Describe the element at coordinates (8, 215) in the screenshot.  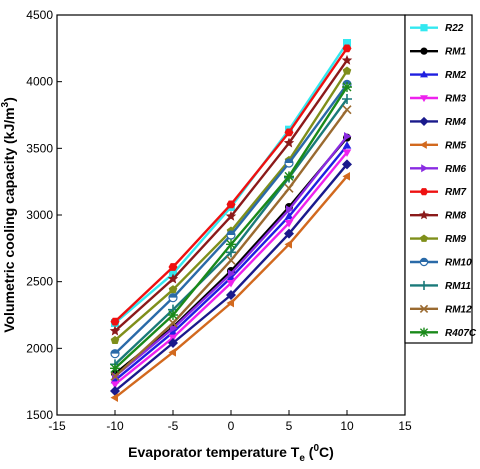
I see `y-axis-title: Volumetric cooling capacity (kJ/m3)` at that location.